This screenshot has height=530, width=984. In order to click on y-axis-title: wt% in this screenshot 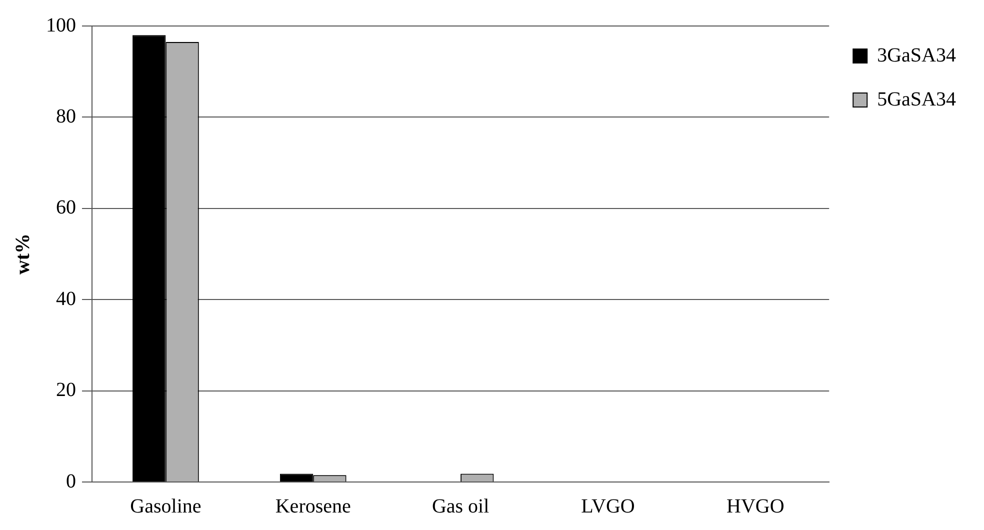, I will do `click(23, 254)`.